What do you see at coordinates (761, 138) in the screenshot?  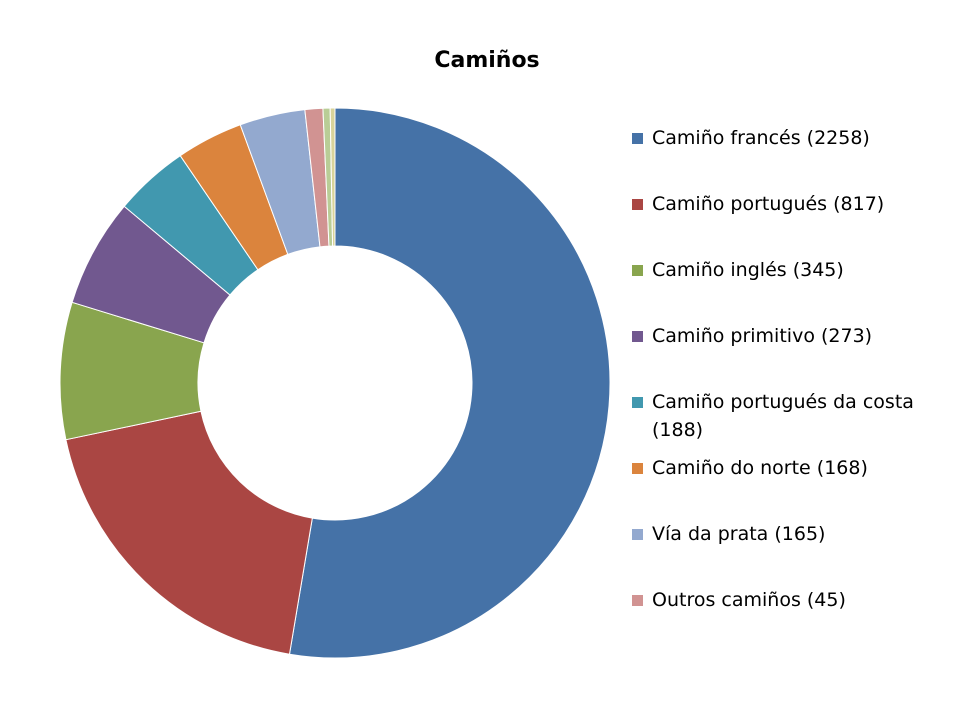 I see `legend-label: Camiño francés (2258)` at bounding box center [761, 138].